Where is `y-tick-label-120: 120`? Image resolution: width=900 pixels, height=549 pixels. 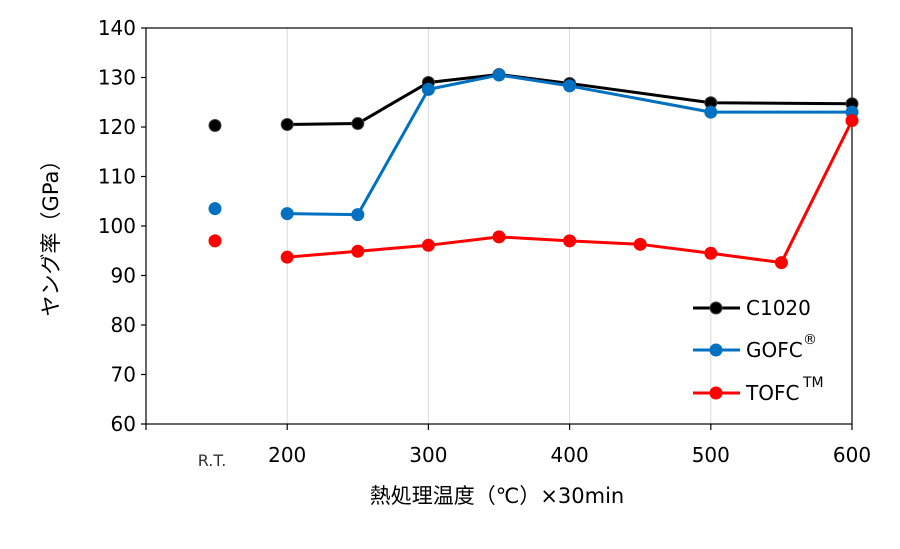
y-tick-label-120: 120 is located at coordinates (117, 127).